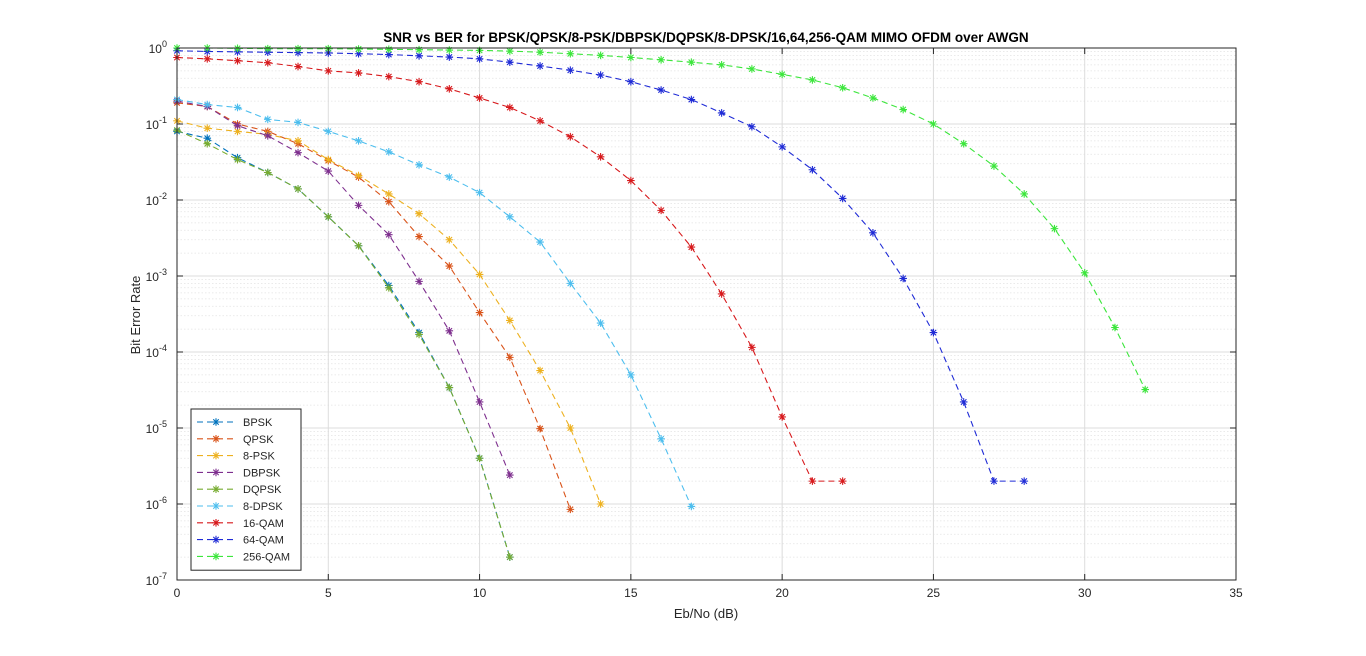 The height and width of the screenshot is (656, 1366). Describe the element at coordinates (240, 524) in the screenshot. I see `legend-item-16-qam: 16-QAM` at that location.